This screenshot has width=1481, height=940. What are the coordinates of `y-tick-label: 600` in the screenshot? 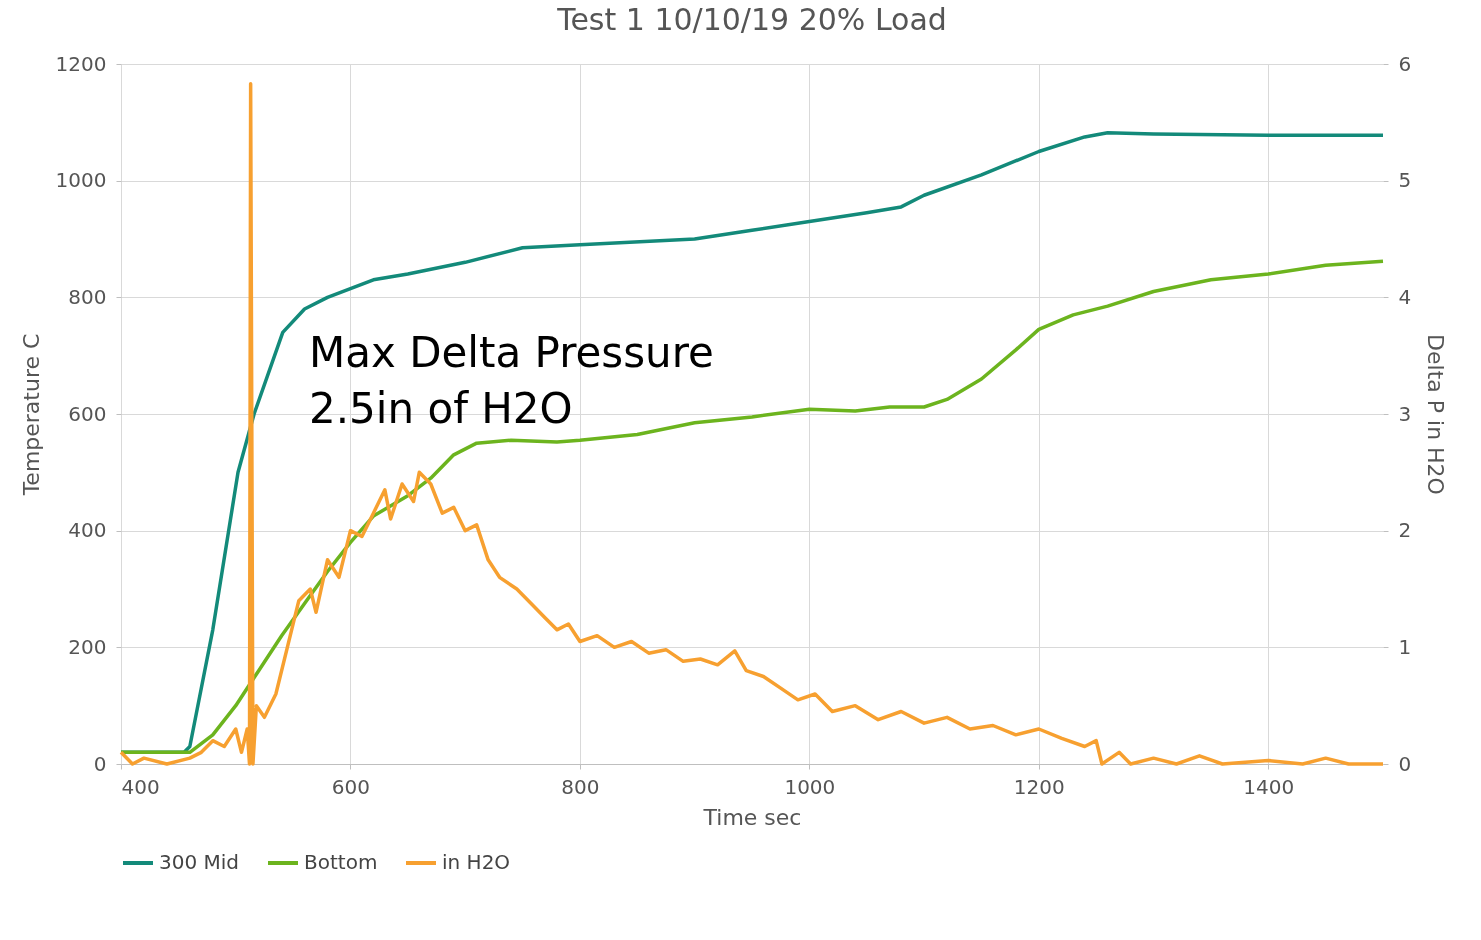 It's located at (87, 413).